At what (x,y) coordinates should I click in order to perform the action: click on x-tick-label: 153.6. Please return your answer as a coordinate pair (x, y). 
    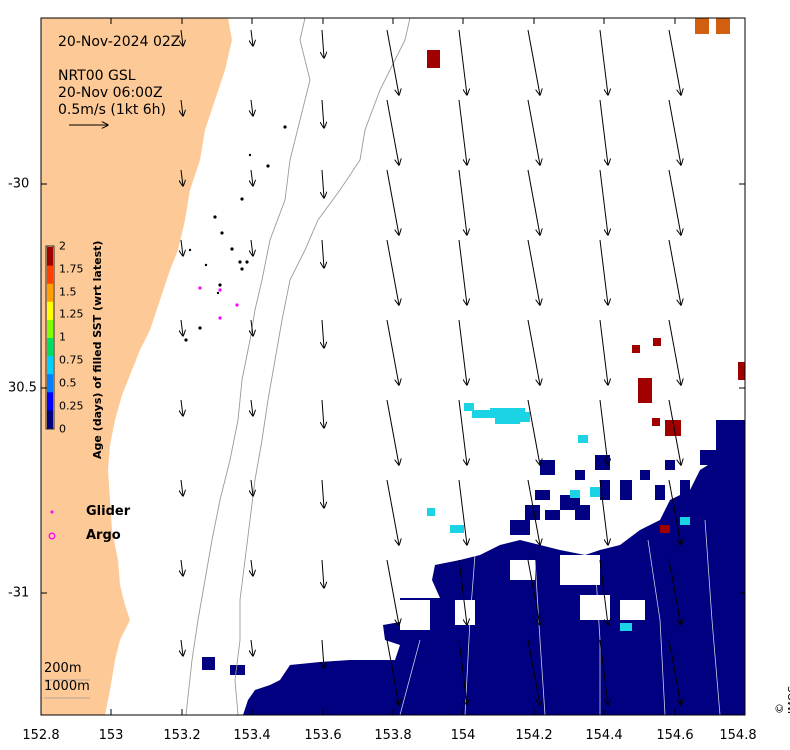
    Looking at the image, I should click on (323, 735).